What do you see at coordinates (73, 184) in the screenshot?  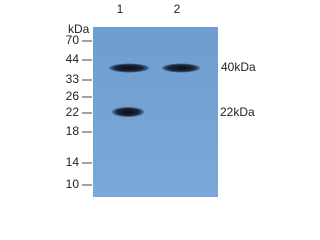 I see `marker-label: 10` at bounding box center [73, 184].